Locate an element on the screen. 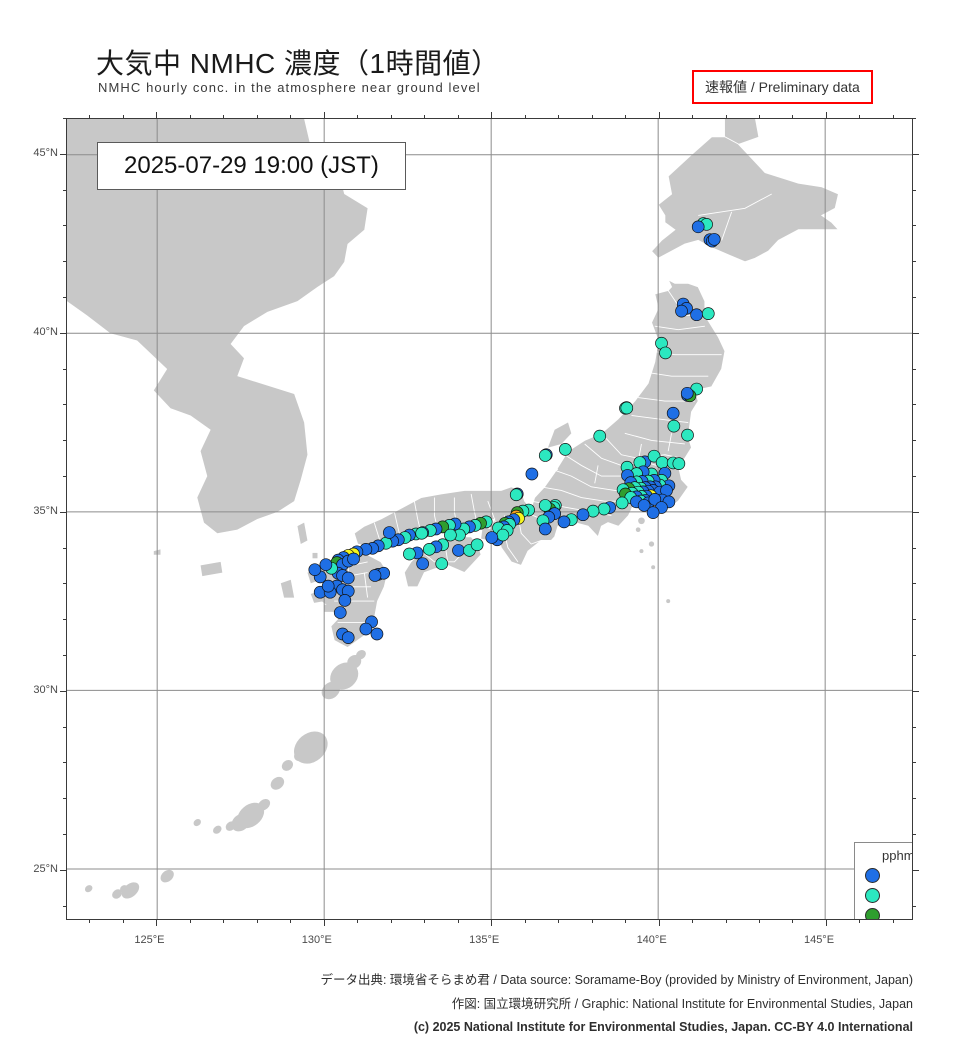 This screenshot has height=1060, width=980. axis-tick-y: 30°N is located at coordinates (45, 689).